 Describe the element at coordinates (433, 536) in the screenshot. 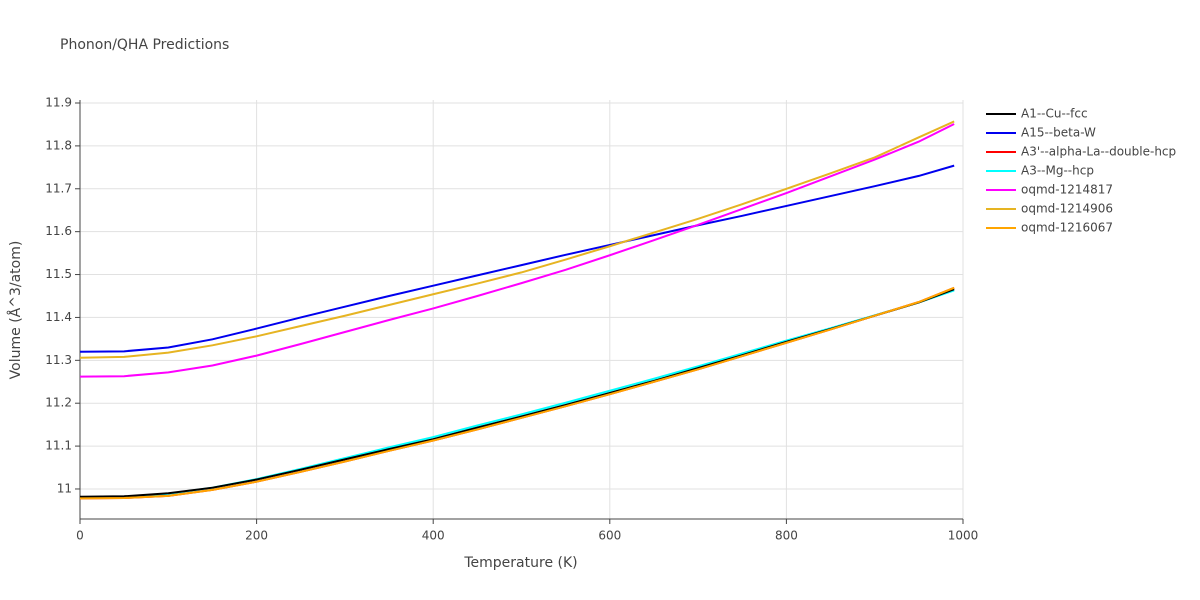

I see `x-tick-label: 400` at that location.